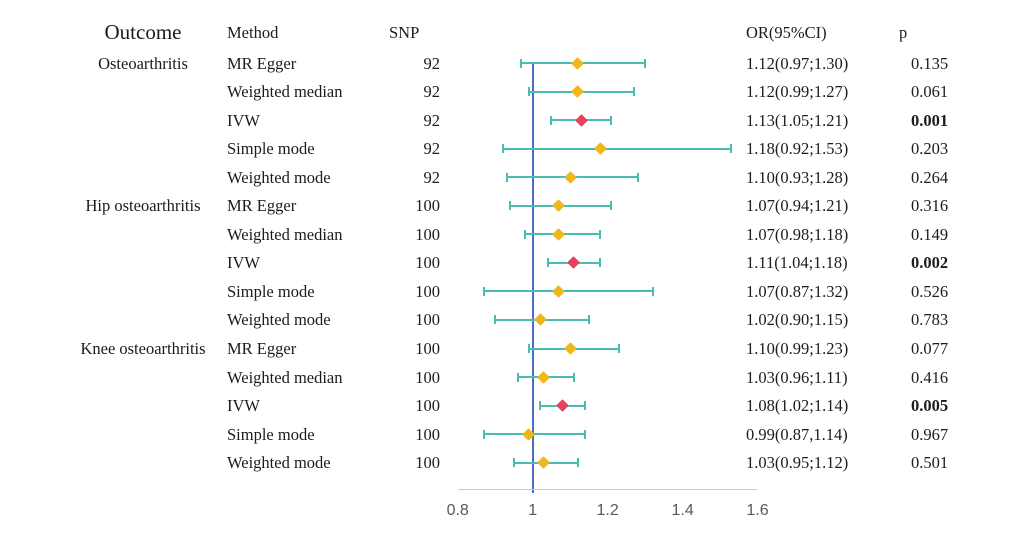 This screenshot has height=537, width=1024. What do you see at coordinates (797, 63) in the screenshot?
I see `or-ci-cell: 1.12(0.97;1.30)` at bounding box center [797, 63].